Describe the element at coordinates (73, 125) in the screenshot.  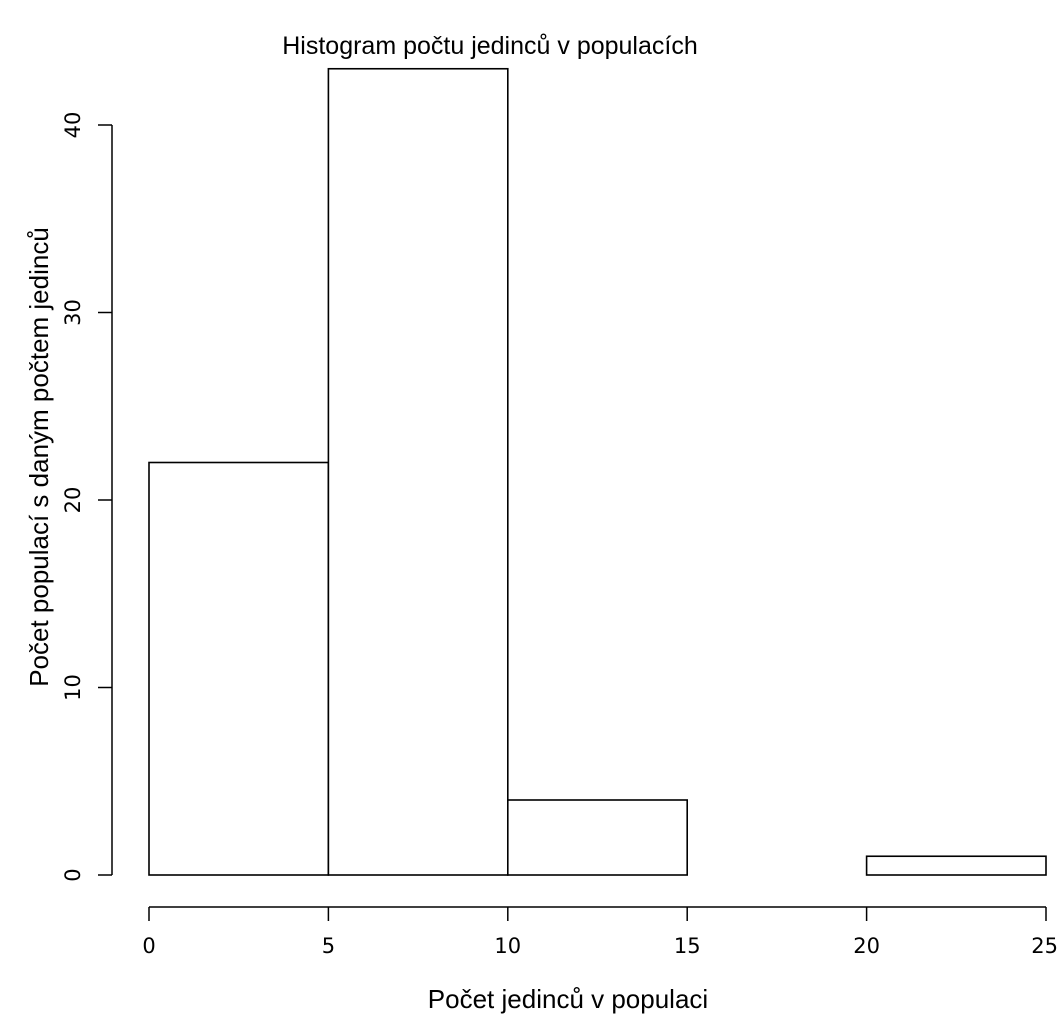
I see `y-tick-label-4: 40` at that location.